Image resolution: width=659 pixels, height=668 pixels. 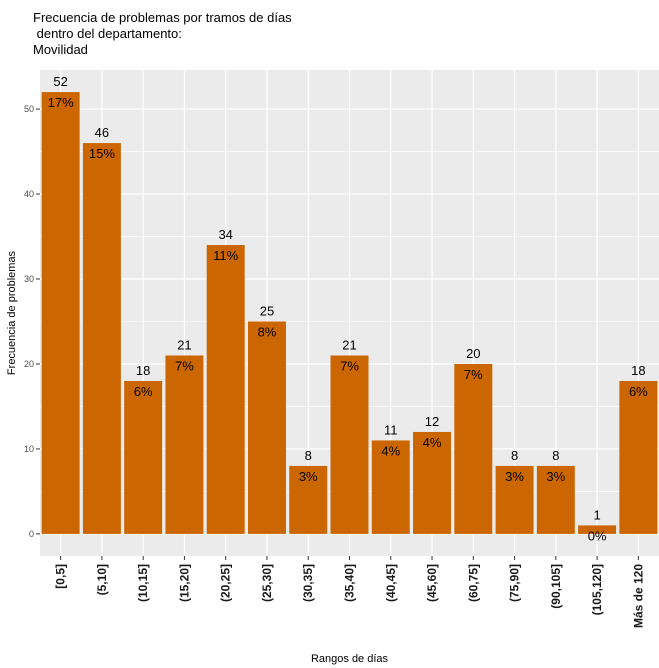 What do you see at coordinates (473, 353) in the screenshot?
I see `bar-count-label: 20` at bounding box center [473, 353].